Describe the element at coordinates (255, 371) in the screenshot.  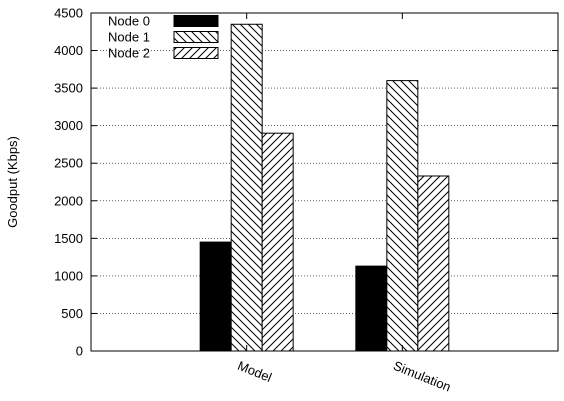
I see `x-tick-label: Model` at that location.